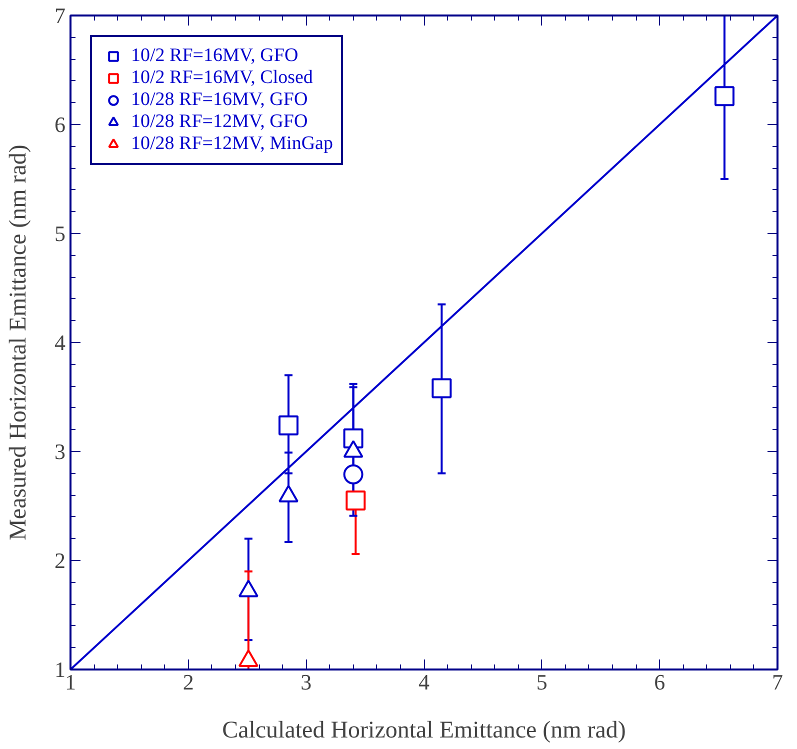 Image resolution: width=797 pixels, height=749 pixels. What do you see at coordinates (424, 731) in the screenshot?
I see `x-axis-title: Calculated Horizontal Emittance (nm rad)` at bounding box center [424, 731].